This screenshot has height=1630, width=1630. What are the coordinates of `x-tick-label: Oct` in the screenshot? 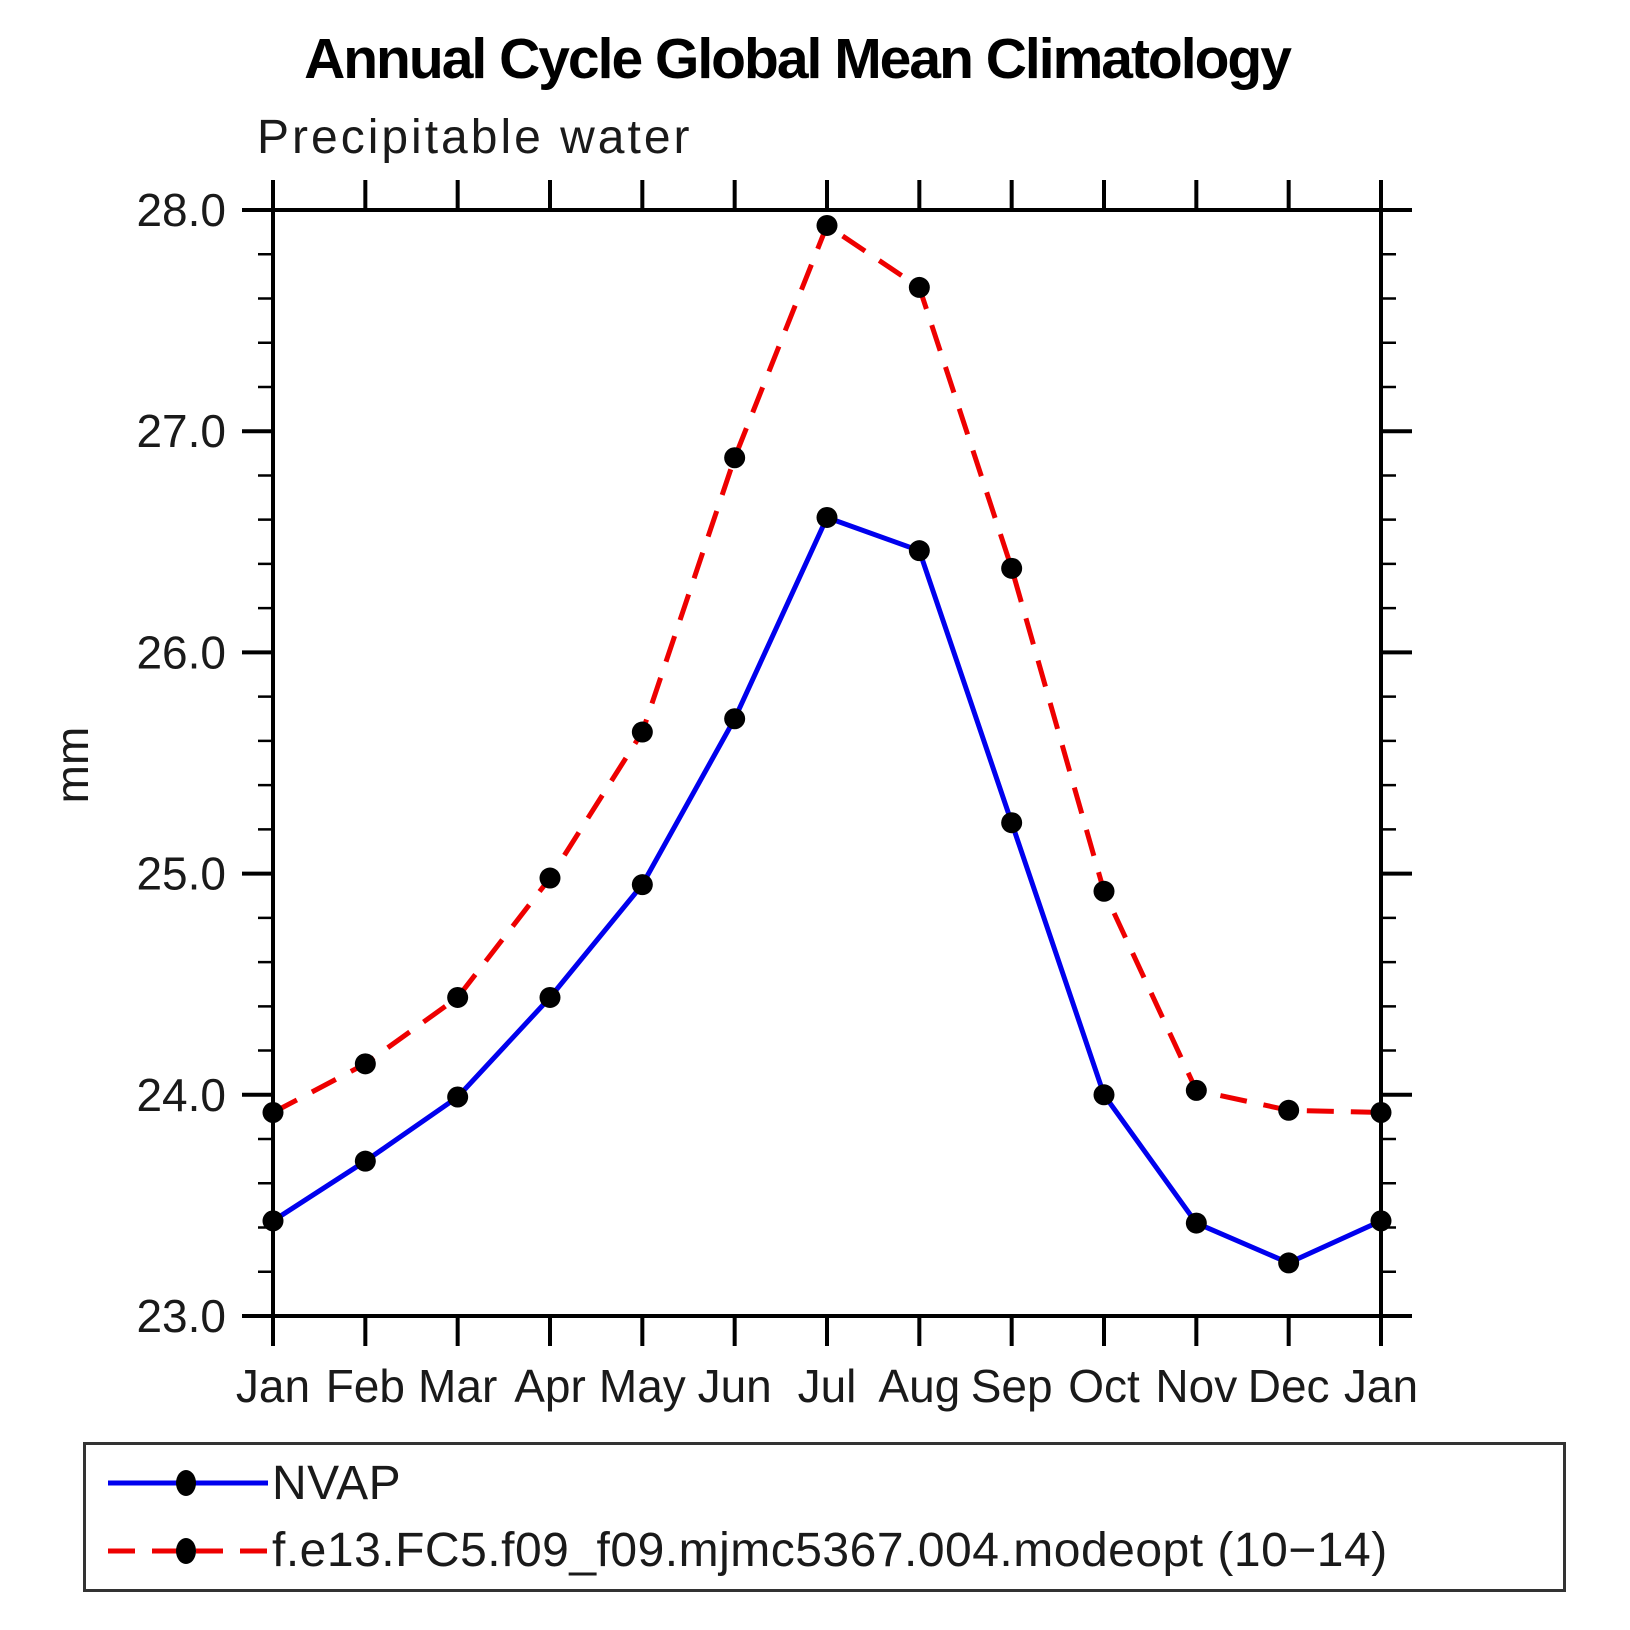 It's located at (1104, 1386).